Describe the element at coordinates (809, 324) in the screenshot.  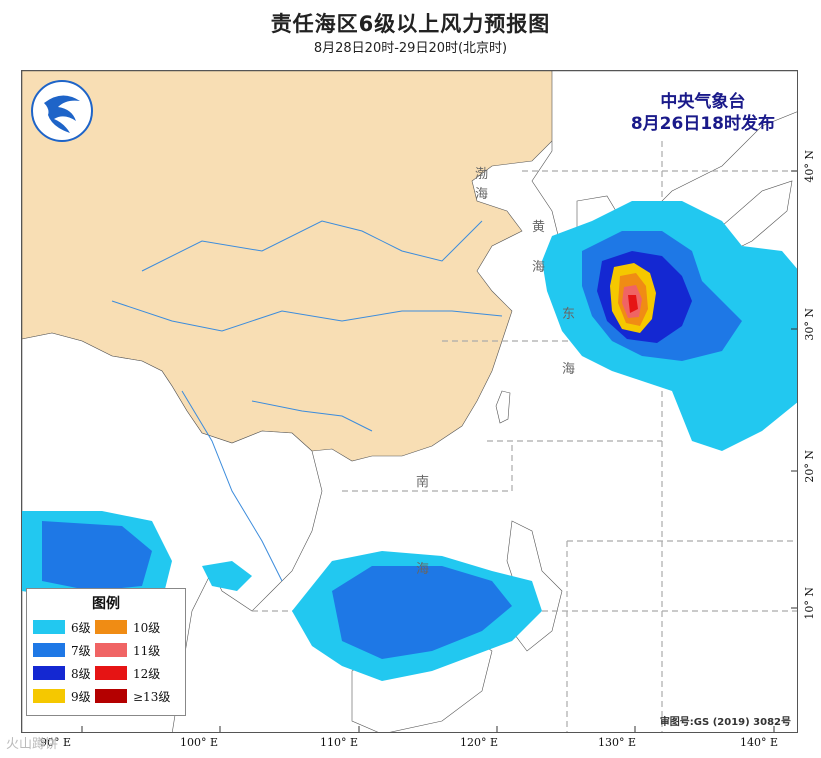
I see `latitude-label: 30° N` at that location.